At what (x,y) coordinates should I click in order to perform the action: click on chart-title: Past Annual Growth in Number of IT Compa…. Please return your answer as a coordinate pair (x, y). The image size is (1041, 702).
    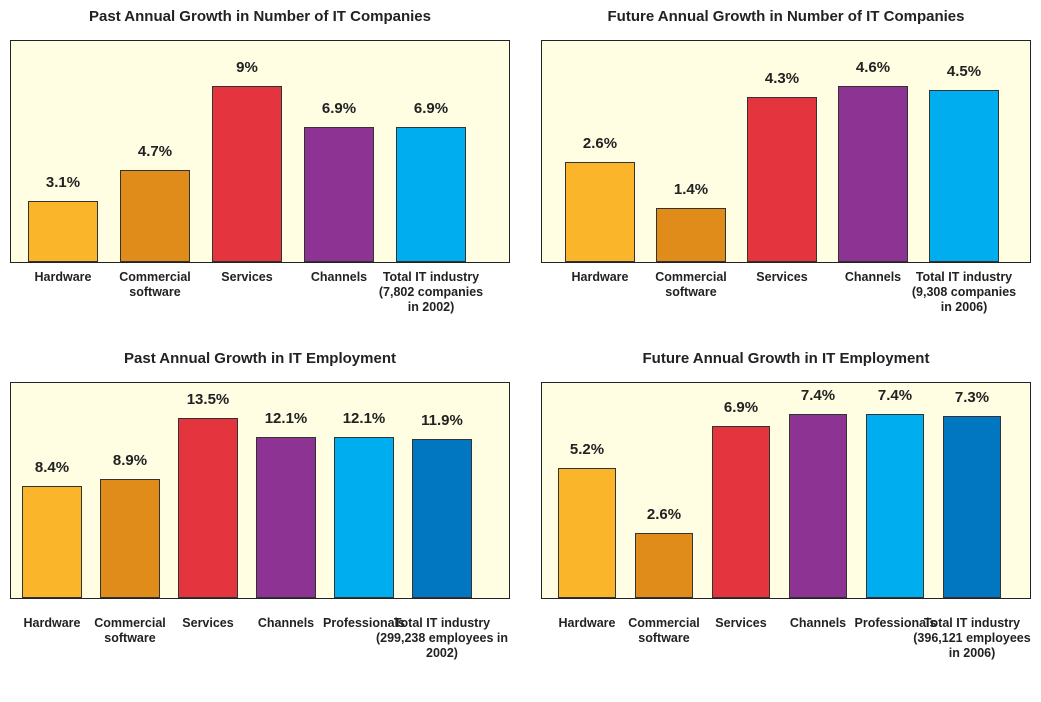
    Looking at the image, I should click on (260, 16).